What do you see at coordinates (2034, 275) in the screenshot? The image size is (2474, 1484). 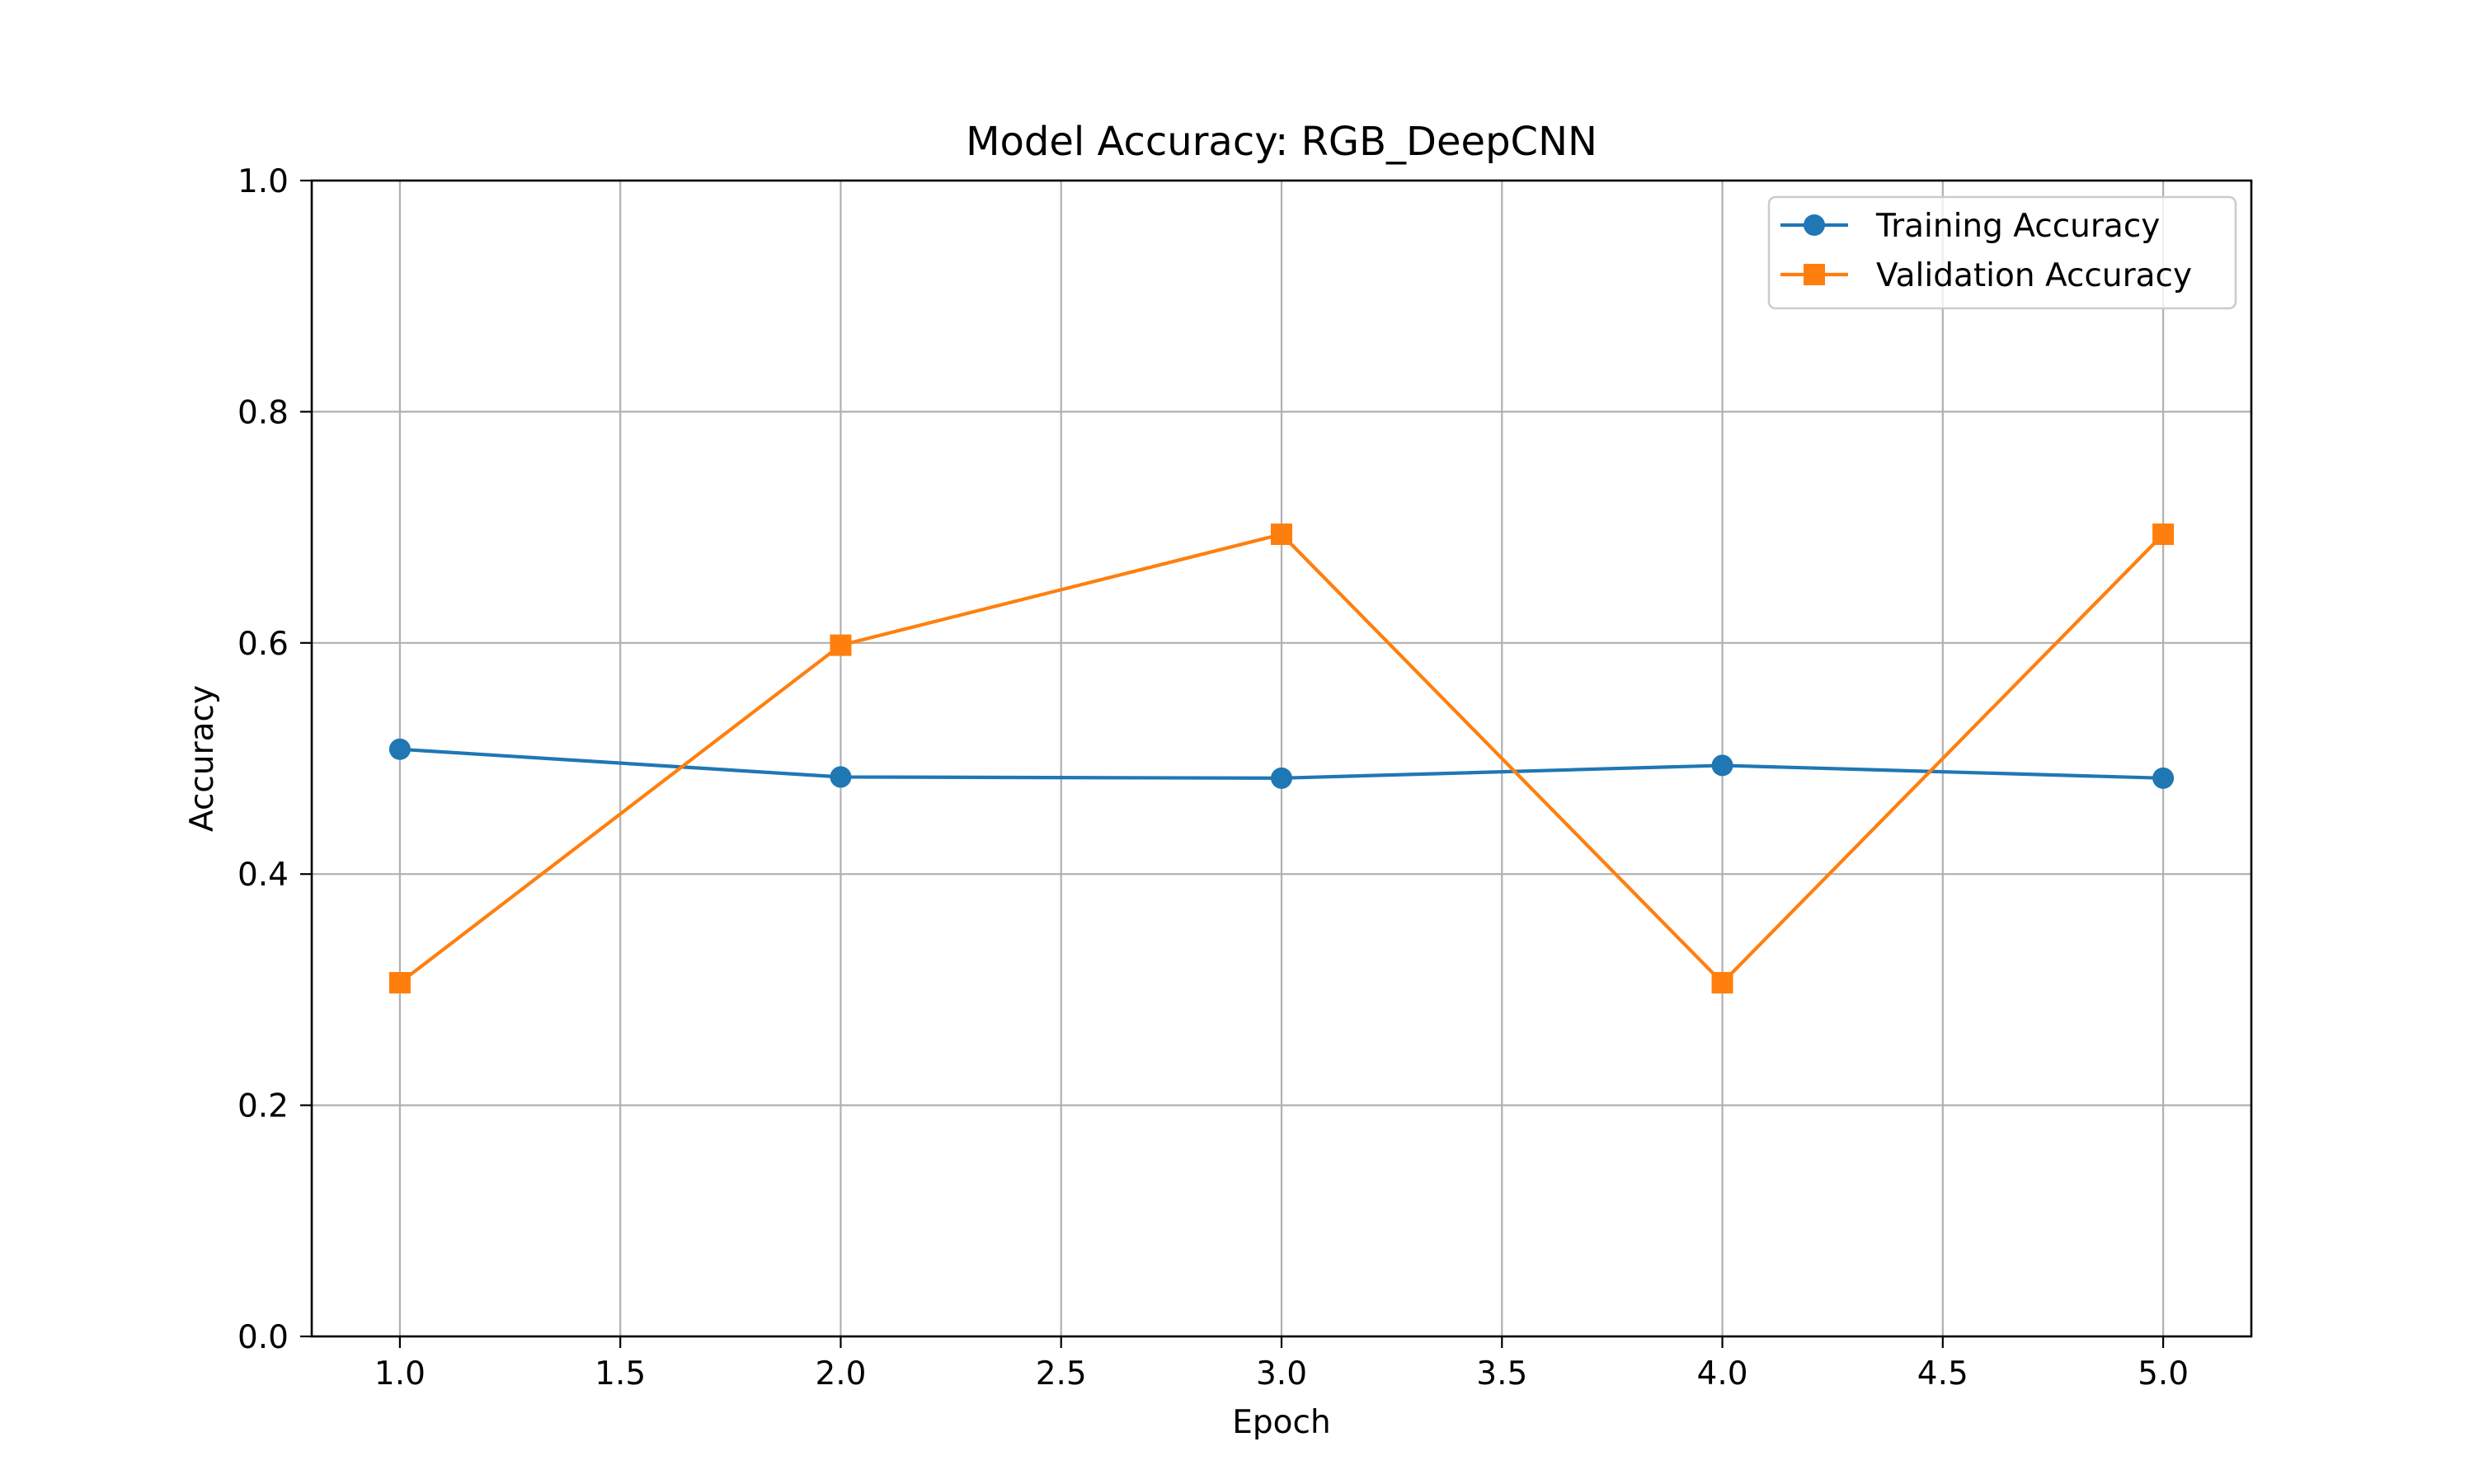 I see `legend-validation-accuracy-label: Validation Accuracy` at bounding box center [2034, 275].